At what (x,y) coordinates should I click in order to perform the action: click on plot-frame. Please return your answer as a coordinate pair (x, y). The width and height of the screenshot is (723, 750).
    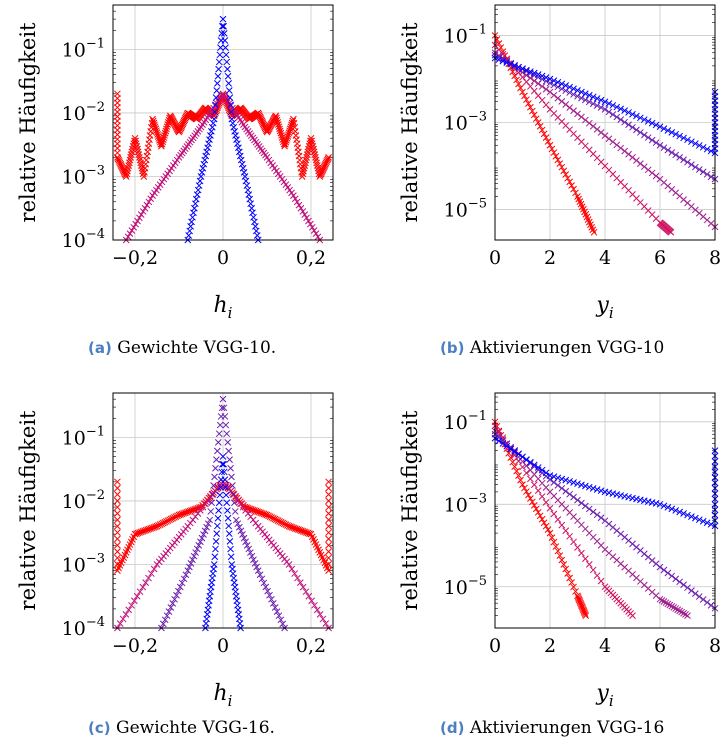
    Looking at the image, I should click on (223, 122).